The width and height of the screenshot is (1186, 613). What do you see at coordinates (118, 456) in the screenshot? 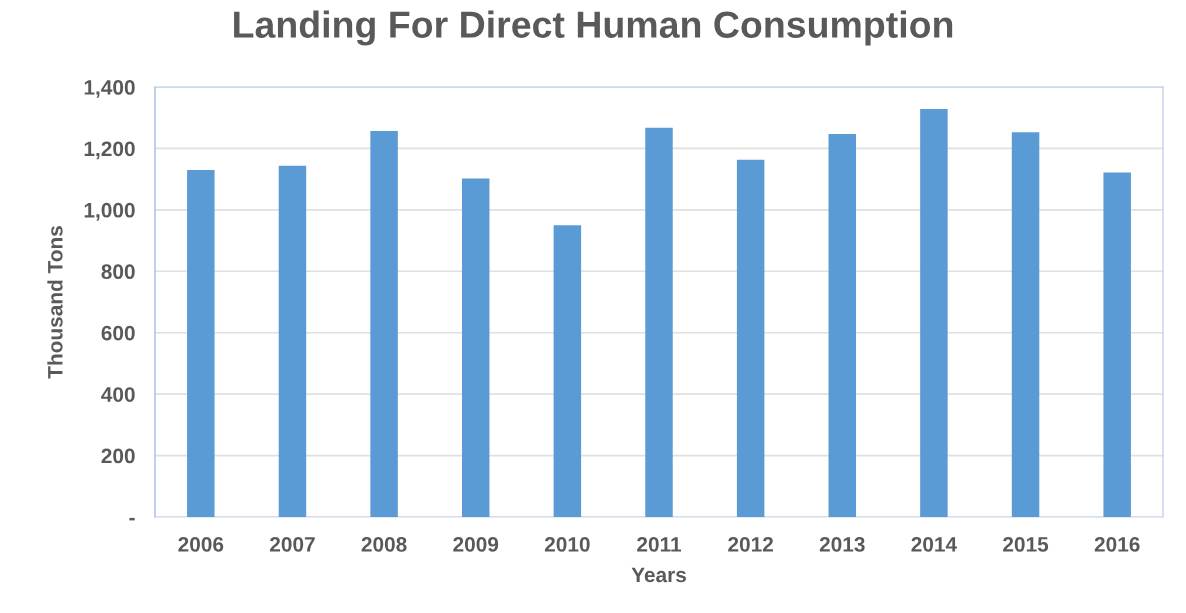
I see `y-tick-label: 200` at bounding box center [118, 456].